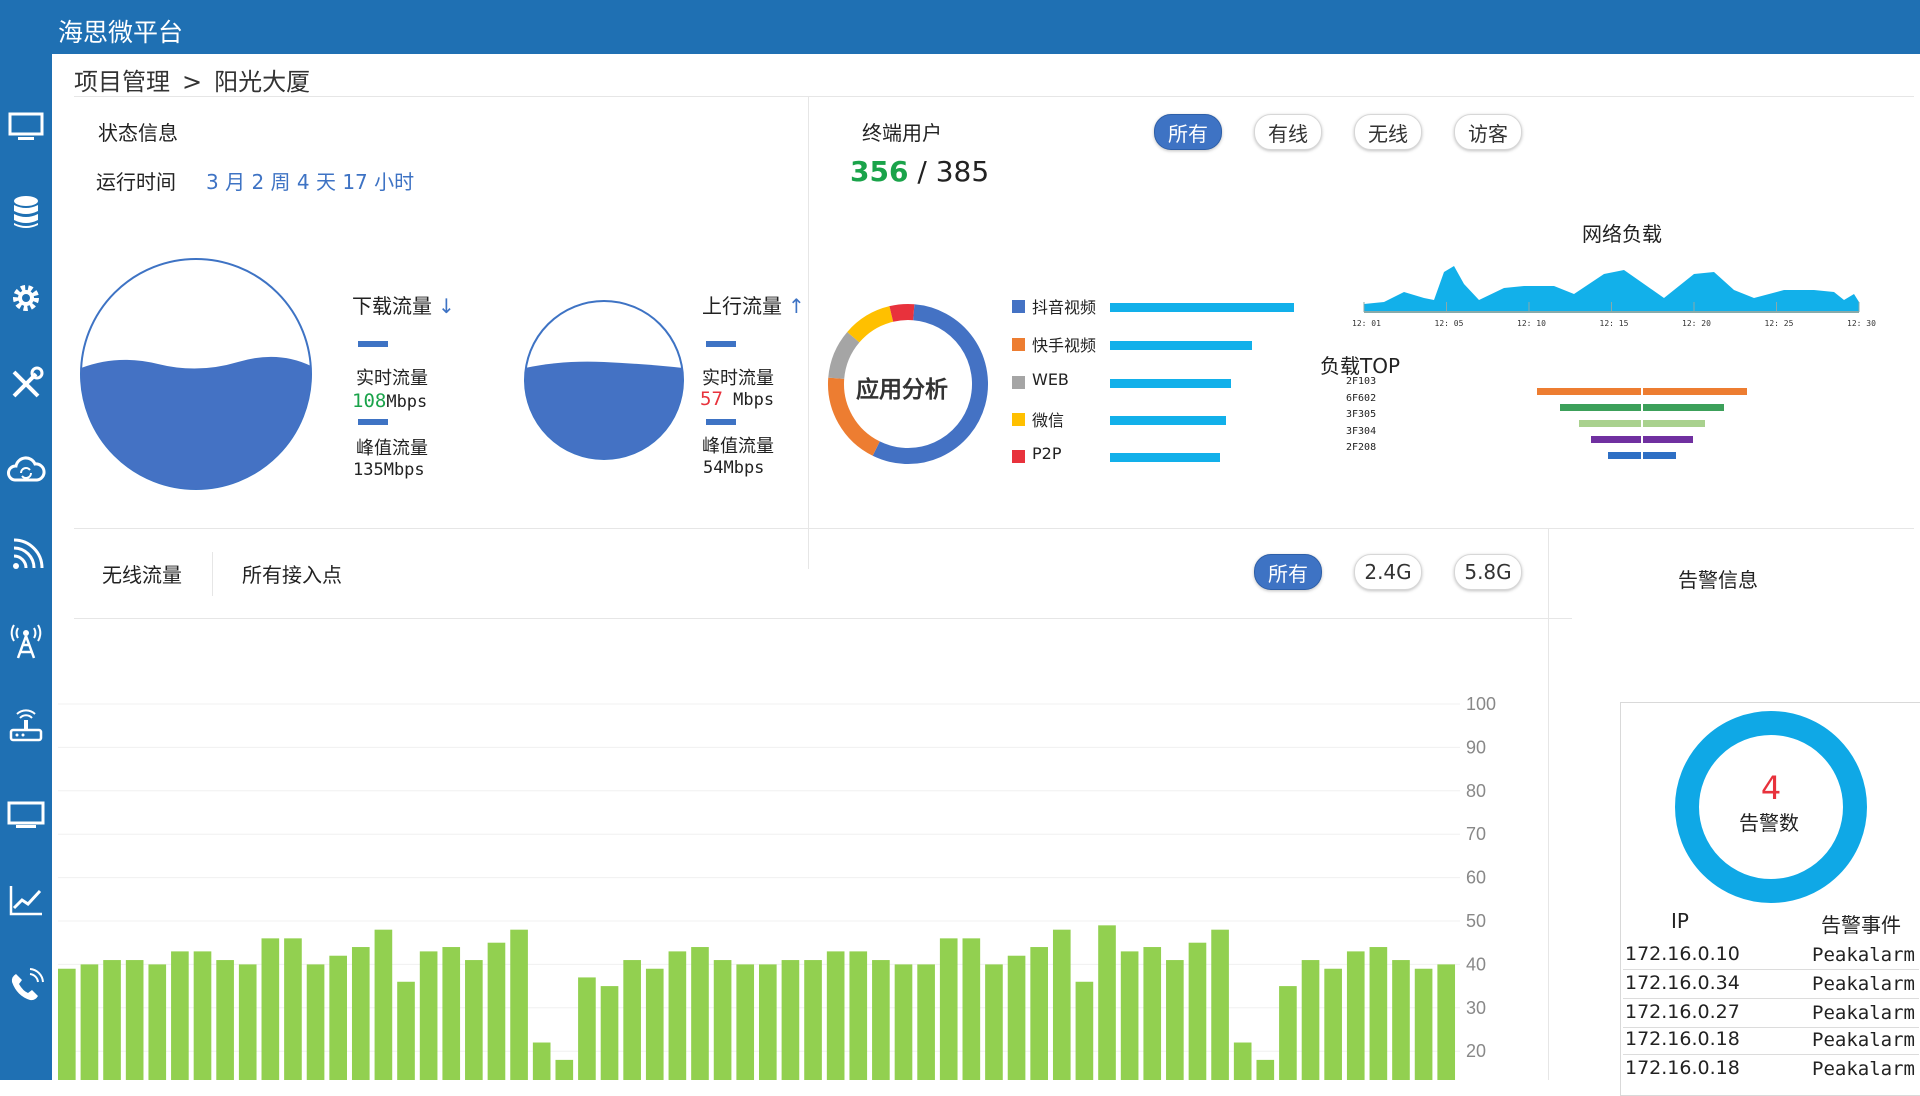 The width and height of the screenshot is (1920, 1096). Describe the element at coordinates (1288, 132) in the screenshot. I see `terminal-filter-wired: 有线` at that location.